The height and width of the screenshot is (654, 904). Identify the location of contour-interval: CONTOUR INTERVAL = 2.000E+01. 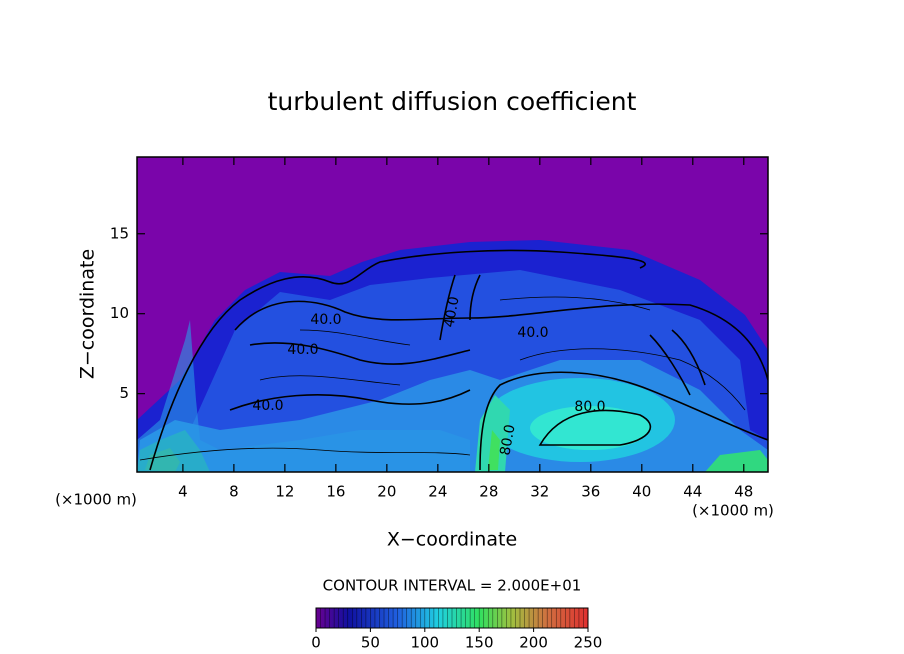
(452, 586).